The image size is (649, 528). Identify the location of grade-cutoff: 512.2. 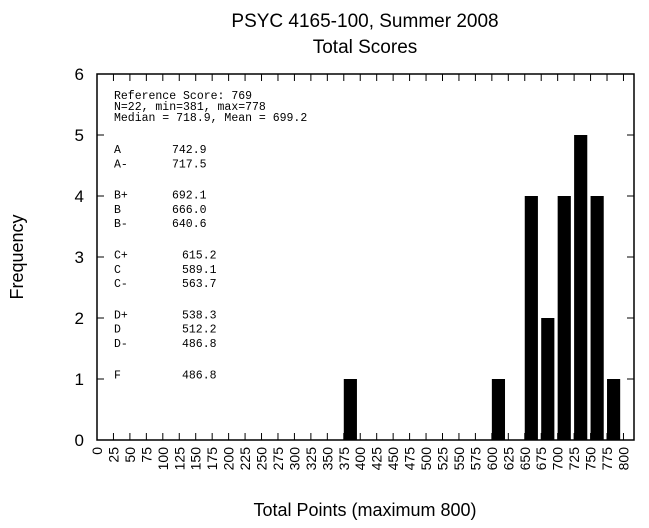
(199, 330).